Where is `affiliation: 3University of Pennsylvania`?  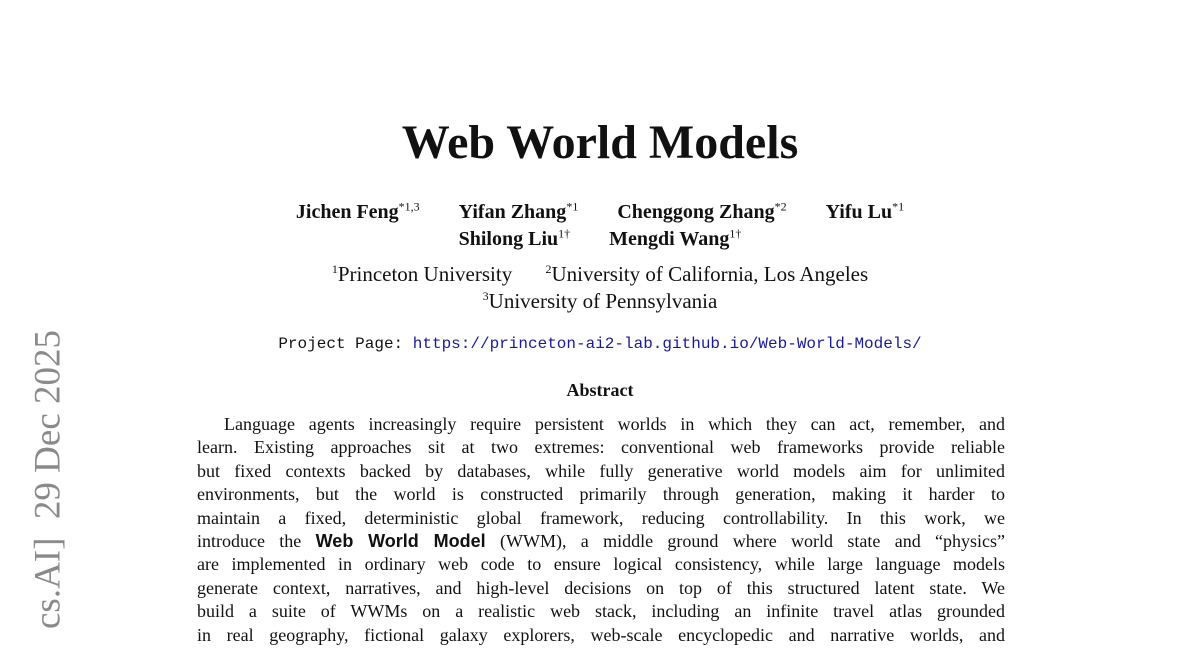 affiliation: 3University of Pennsylvania is located at coordinates (600, 301).